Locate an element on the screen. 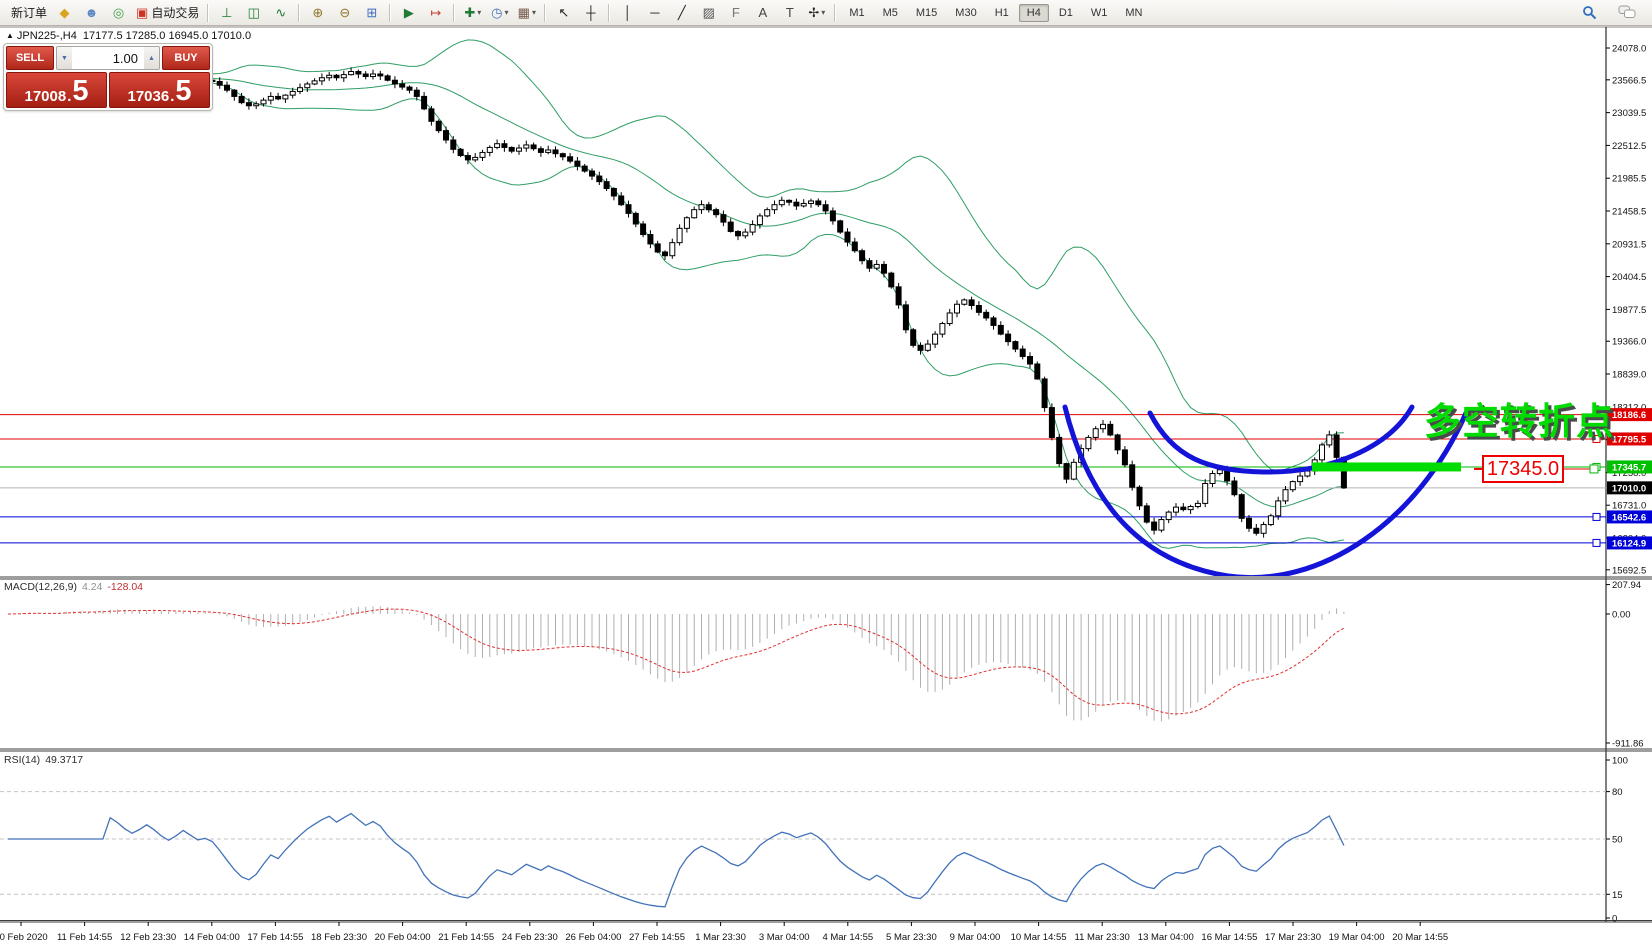 The height and width of the screenshot is (946, 1652). price-callout-box: 17345.0 is located at coordinates (1523, 469).